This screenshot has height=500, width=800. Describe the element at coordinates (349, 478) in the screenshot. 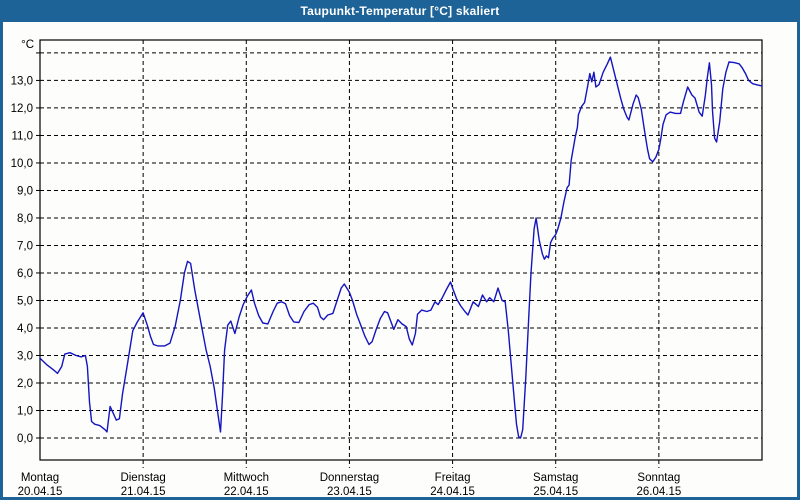

I see `x-day-label: Donnerstag` at that location.